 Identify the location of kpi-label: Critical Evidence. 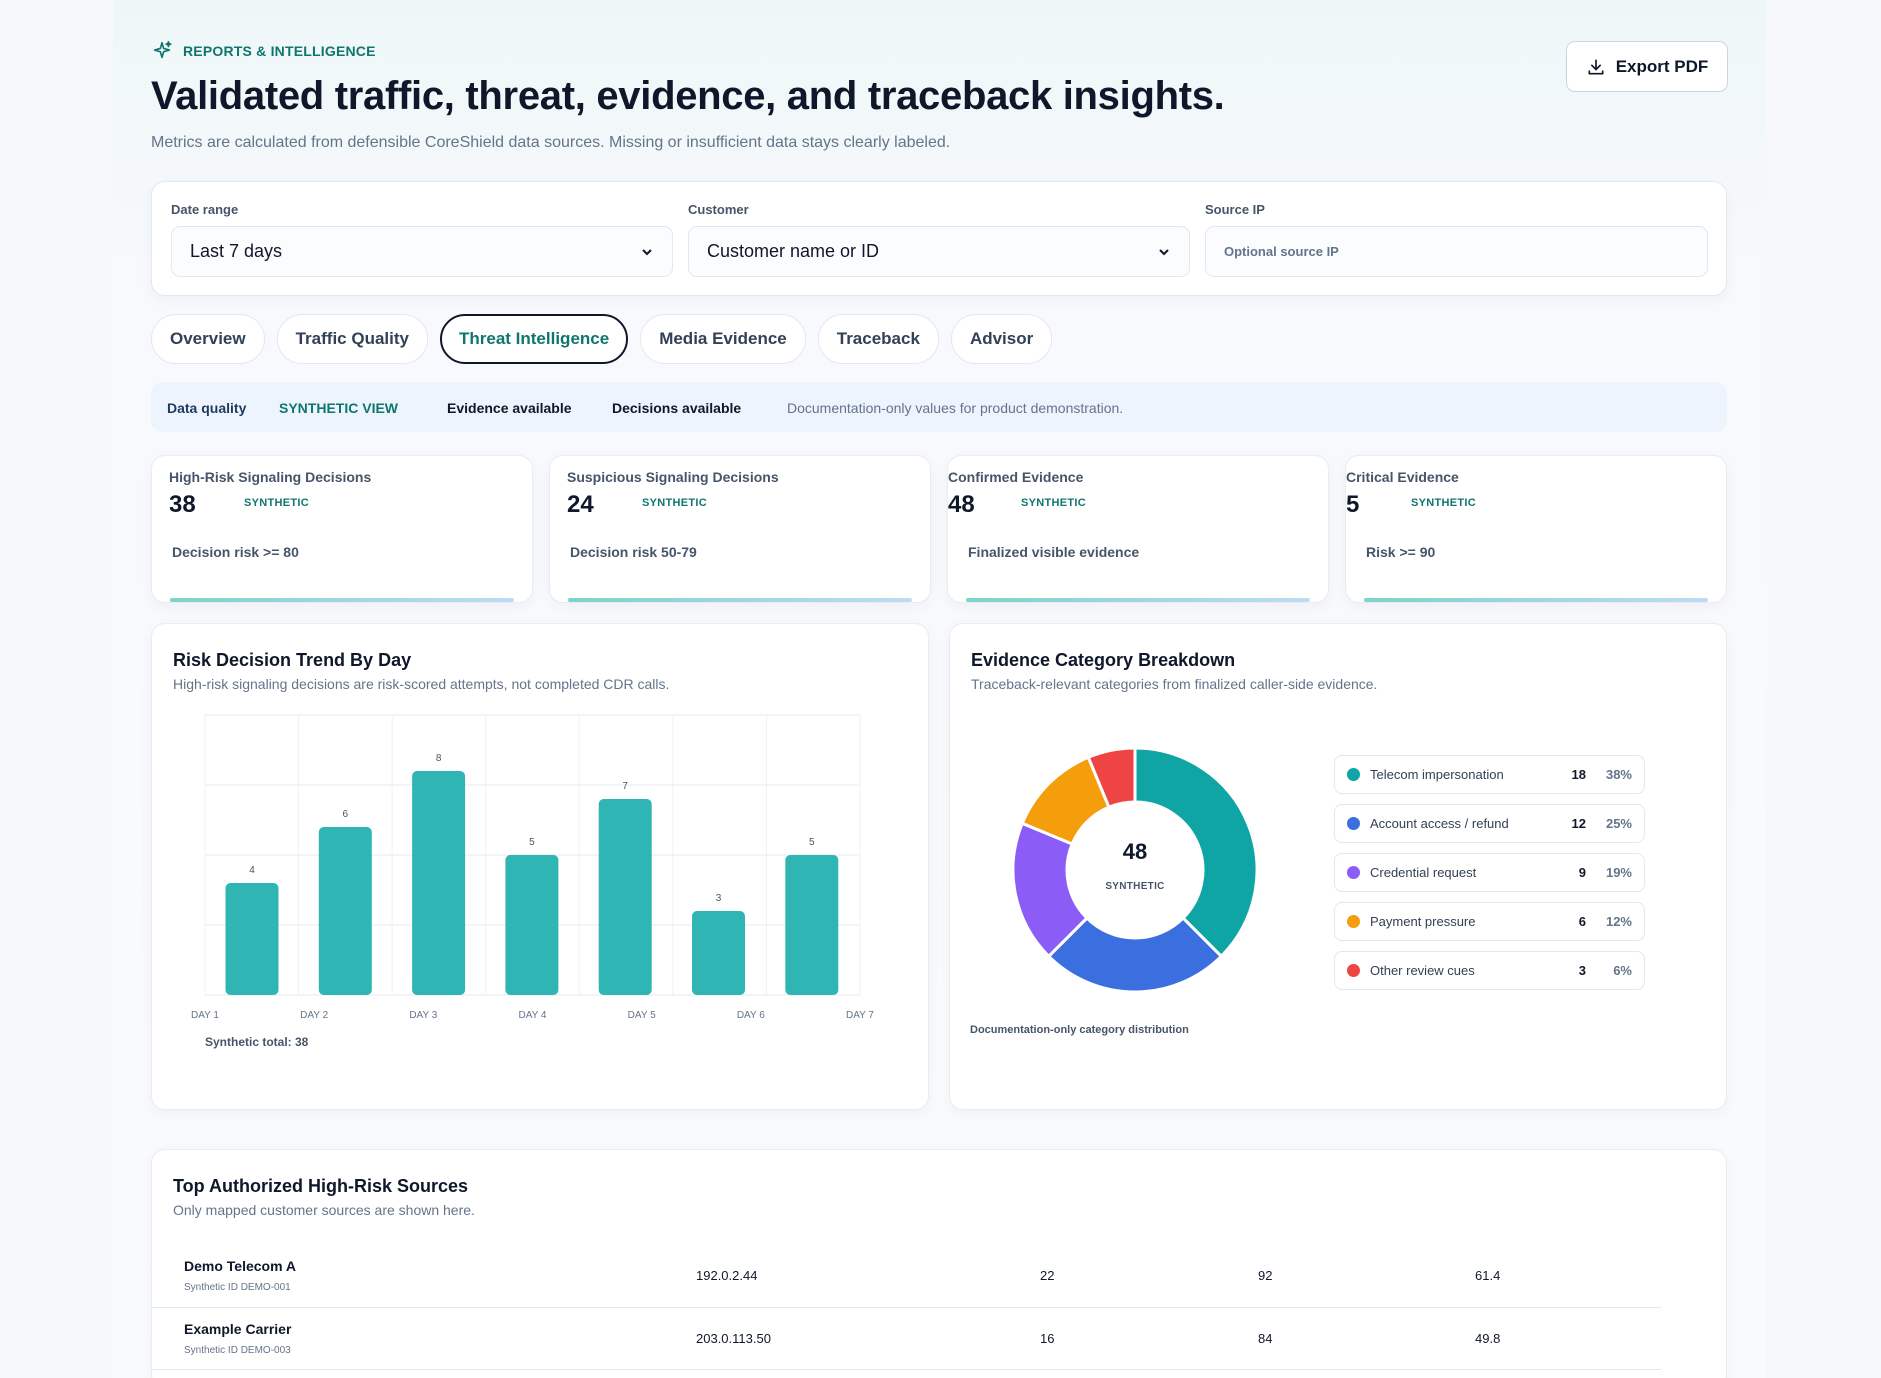
(1402, 477).